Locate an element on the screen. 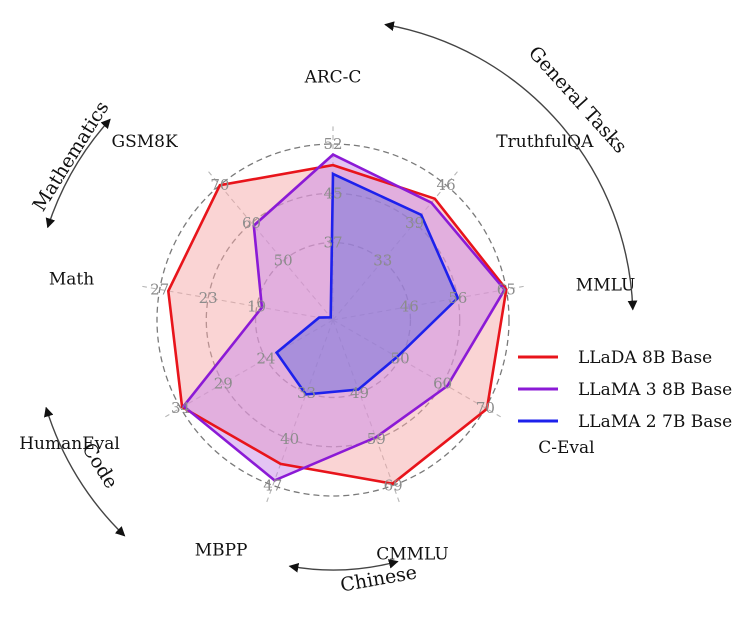 This screenshot has width=753, height=631. axis-label-arc-c: ARC-C is located at coordinates (333, 78).